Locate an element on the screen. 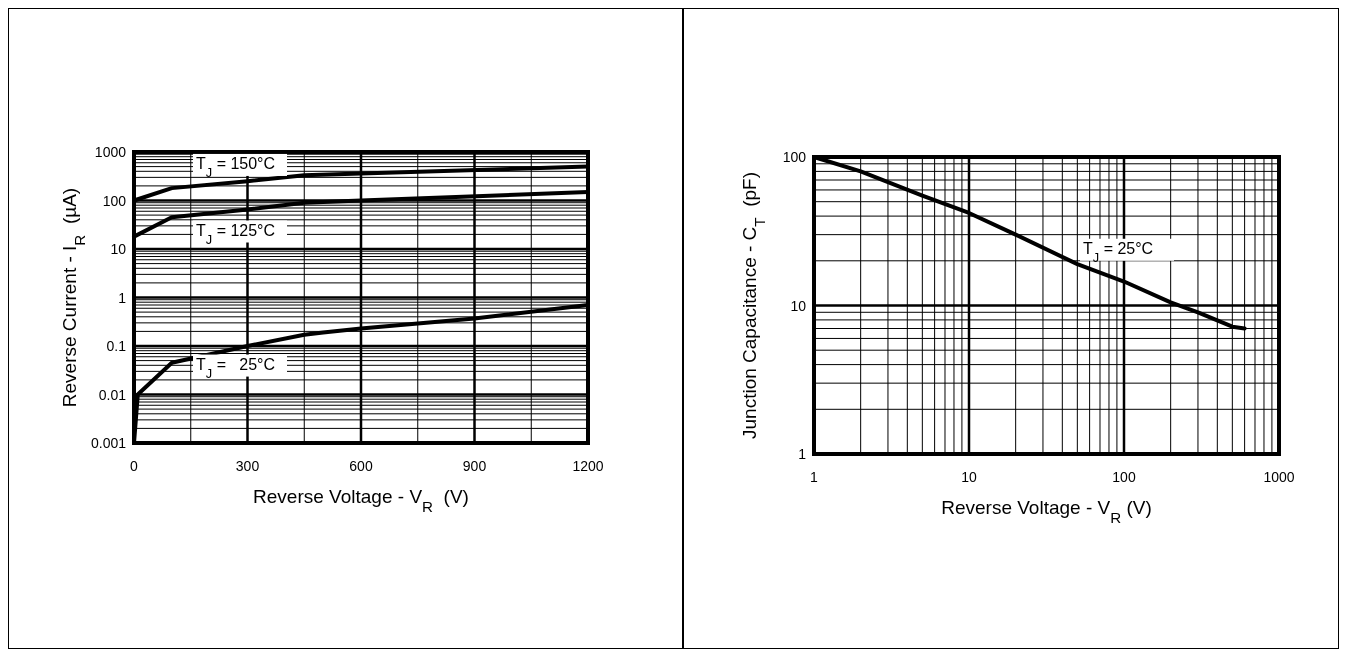  x-tick-label: 300 is located at coordinates (247, 466).